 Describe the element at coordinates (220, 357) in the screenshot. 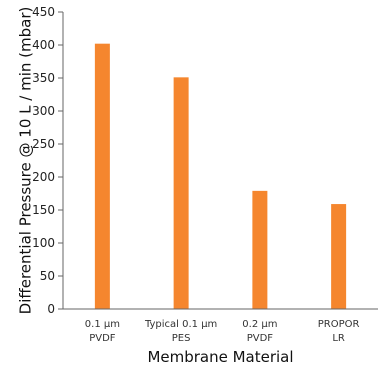

I see `x-axis-title: Membrane Material` at that location.